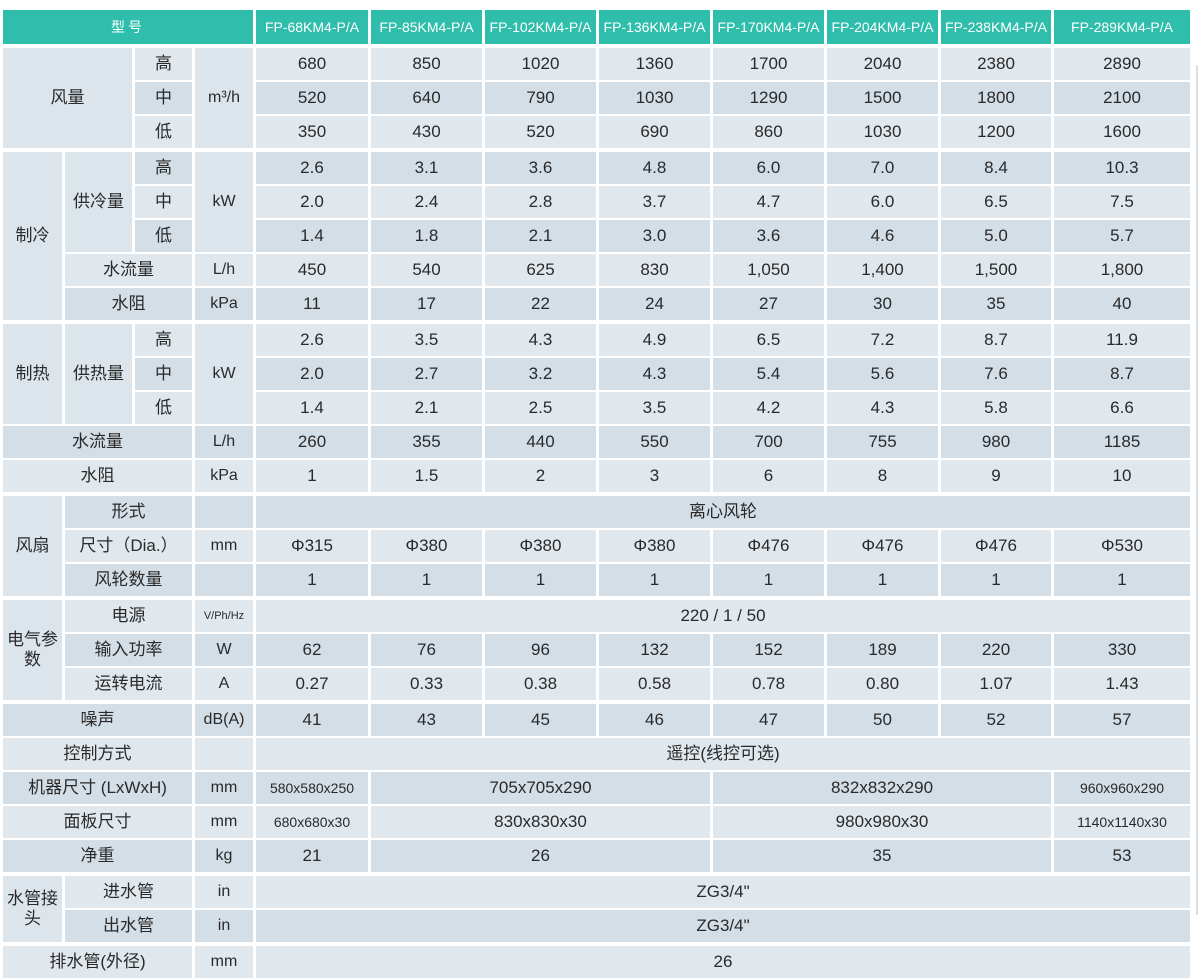  What do you see at coordinates (97, 754) in the screenshot?
I see `row-label: 控制方式` at bounding box center [97, 754].